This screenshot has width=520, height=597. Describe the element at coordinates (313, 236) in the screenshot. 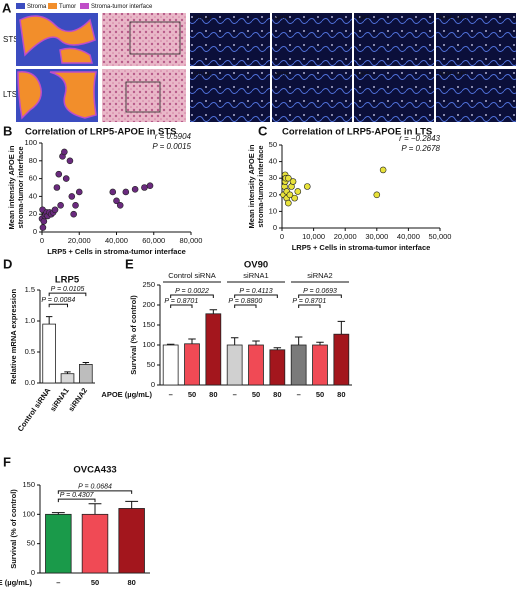

I see `x-tick-label: 10,000` at that location.